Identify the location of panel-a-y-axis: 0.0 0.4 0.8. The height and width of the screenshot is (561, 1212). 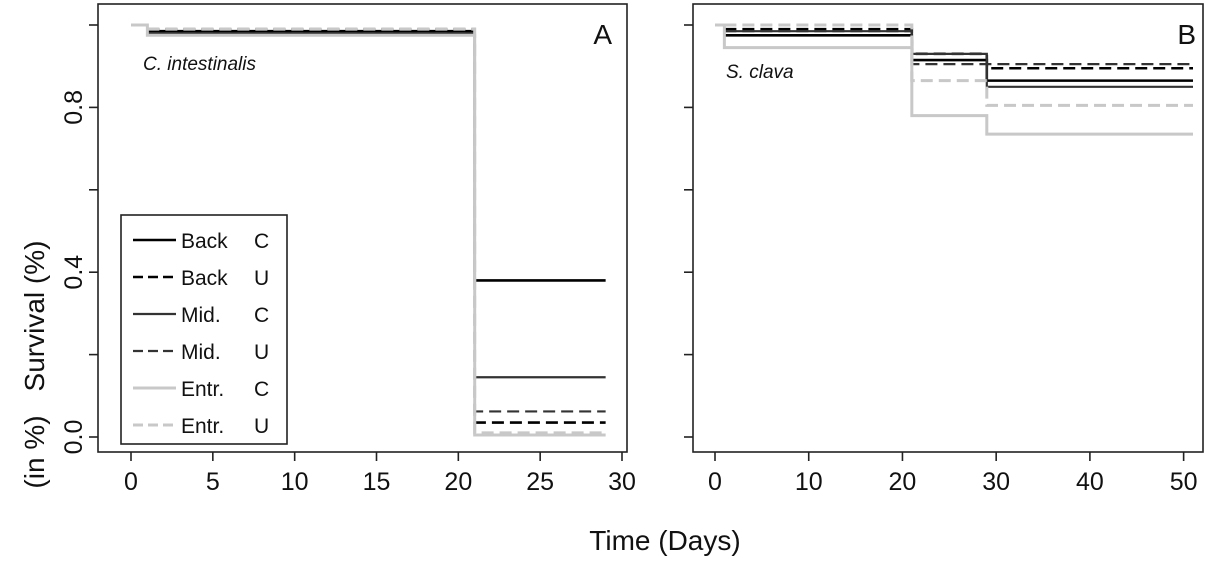
(79, 239).